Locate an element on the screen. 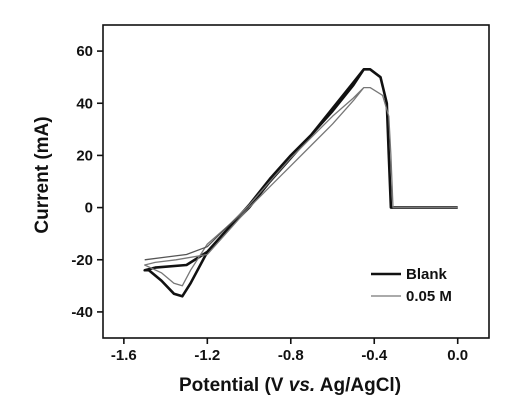  y-tick-label: 40 is located at coordinates (84, 103).